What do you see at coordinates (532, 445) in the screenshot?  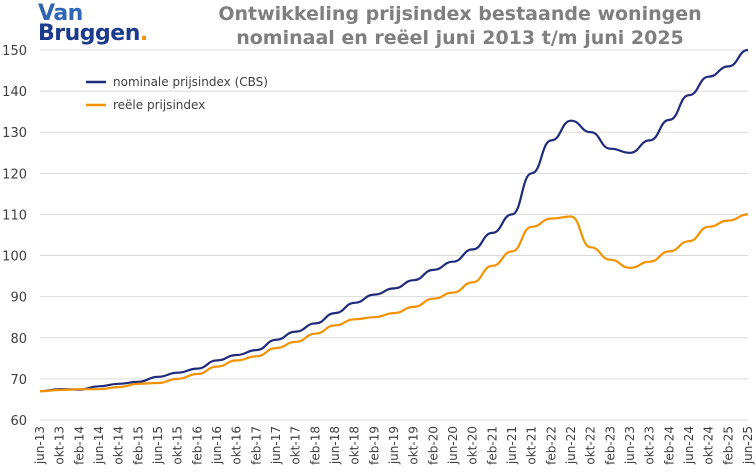 I see `x-tick-label: okt-21` at bounding box center [532, 445].